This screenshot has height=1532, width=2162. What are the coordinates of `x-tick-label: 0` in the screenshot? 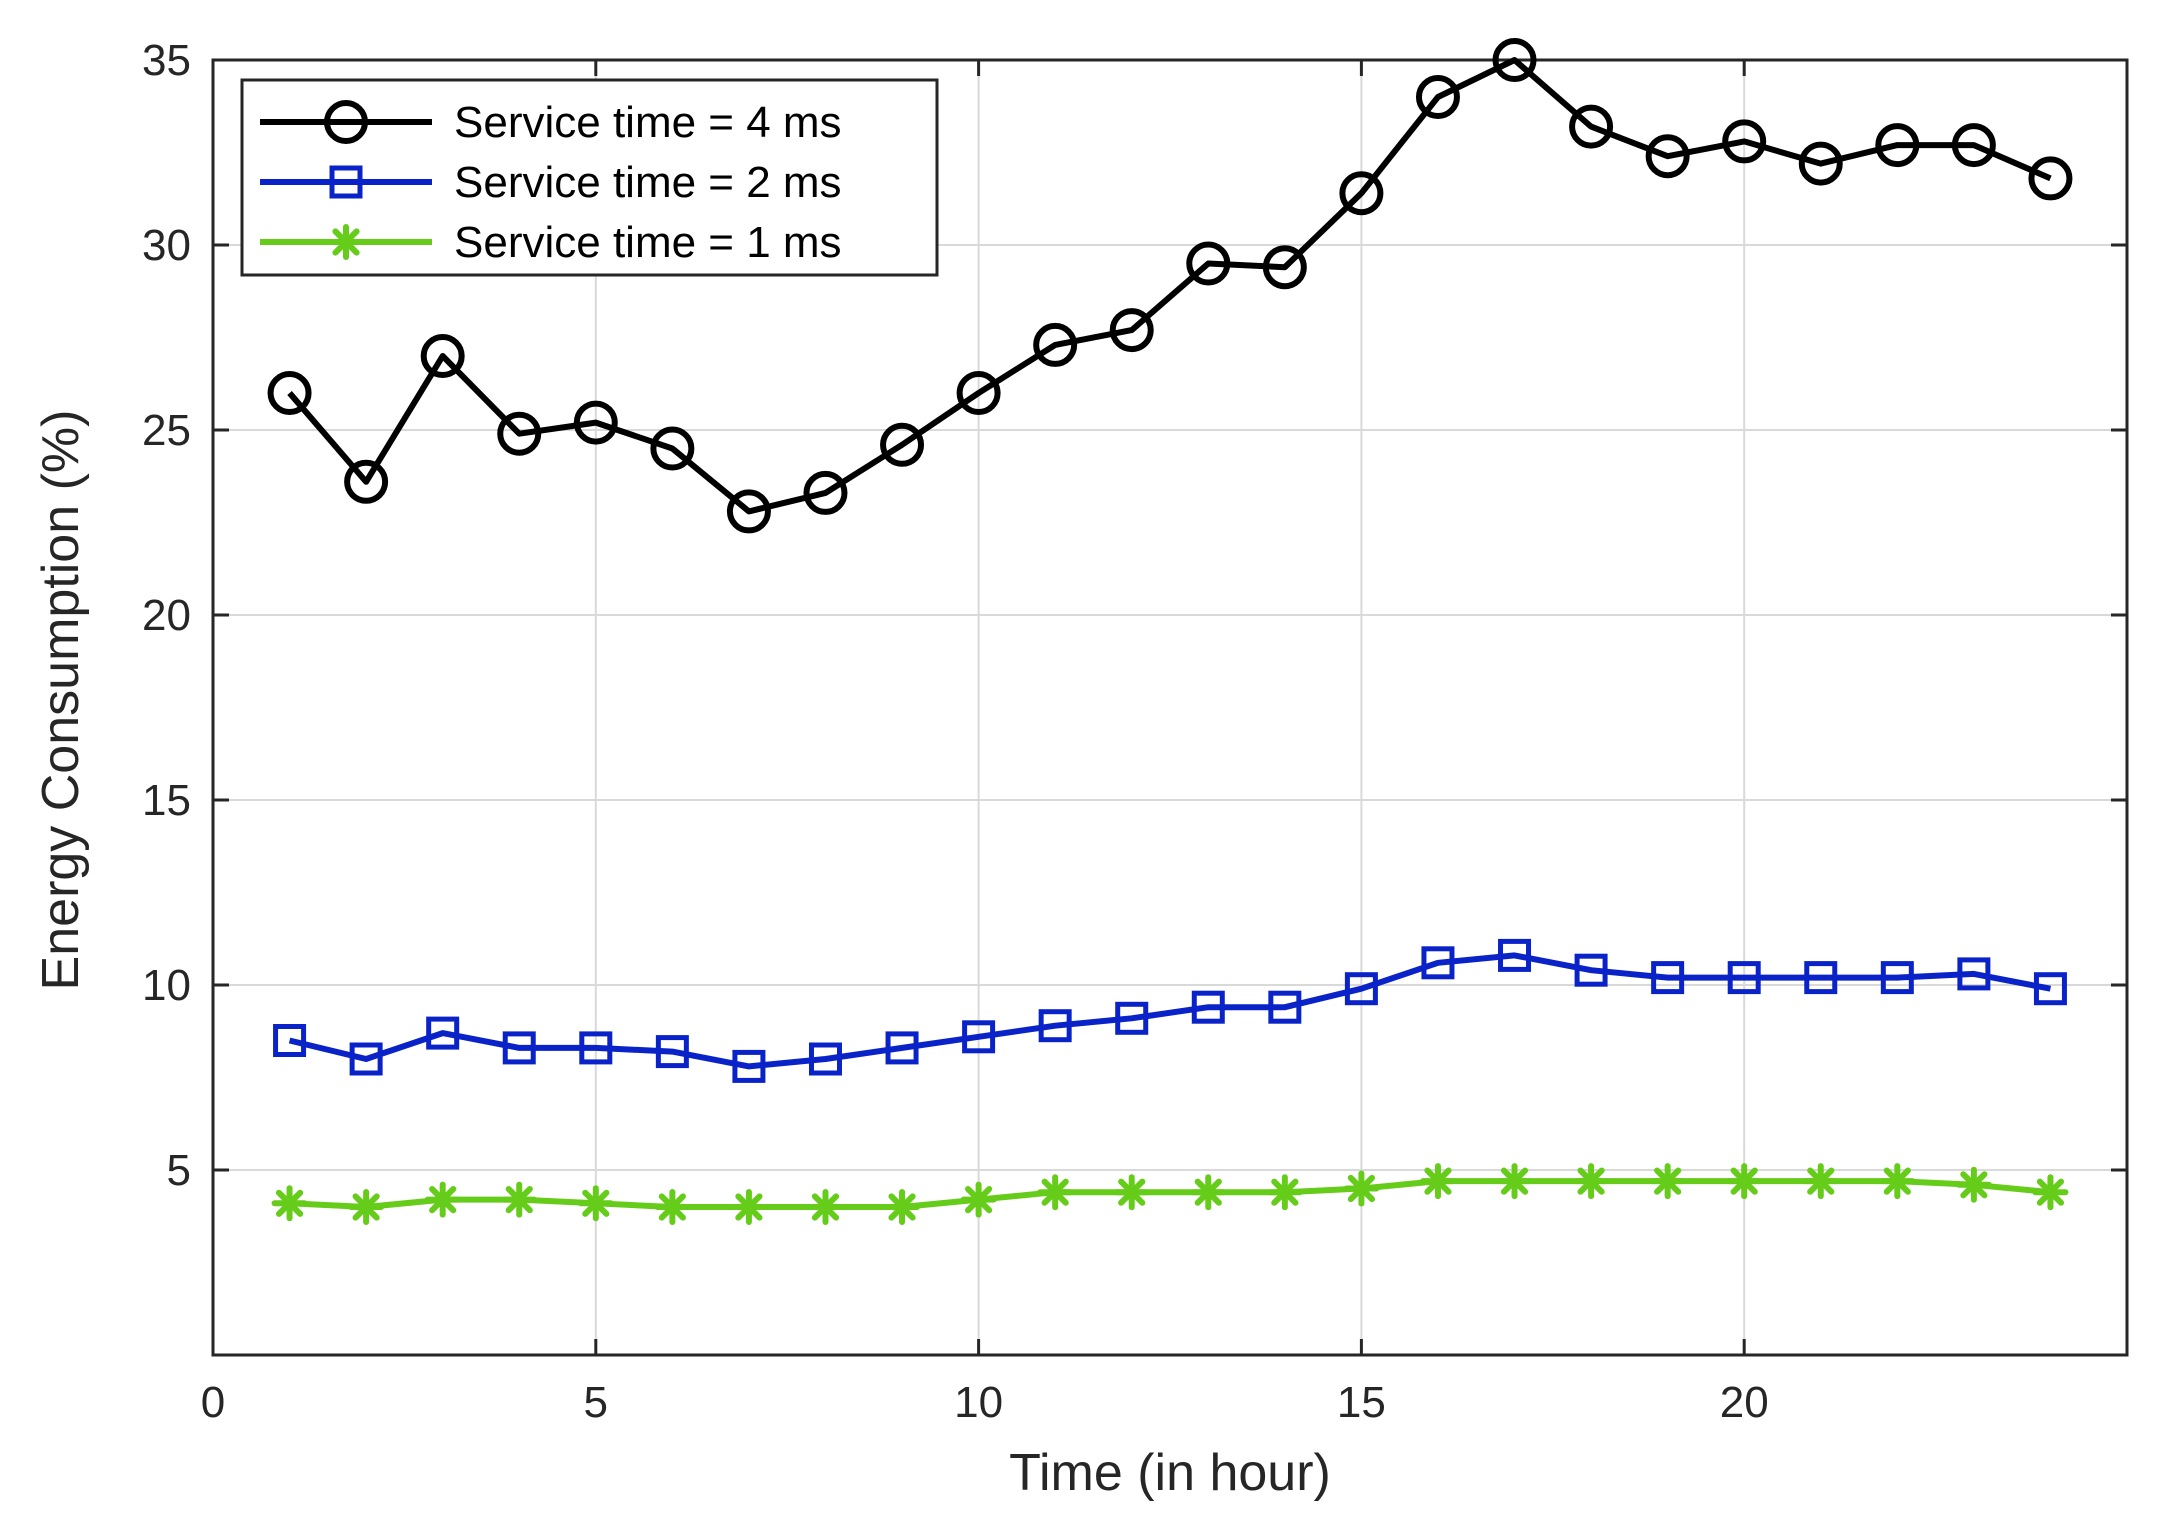 It's located at (213, 1402).